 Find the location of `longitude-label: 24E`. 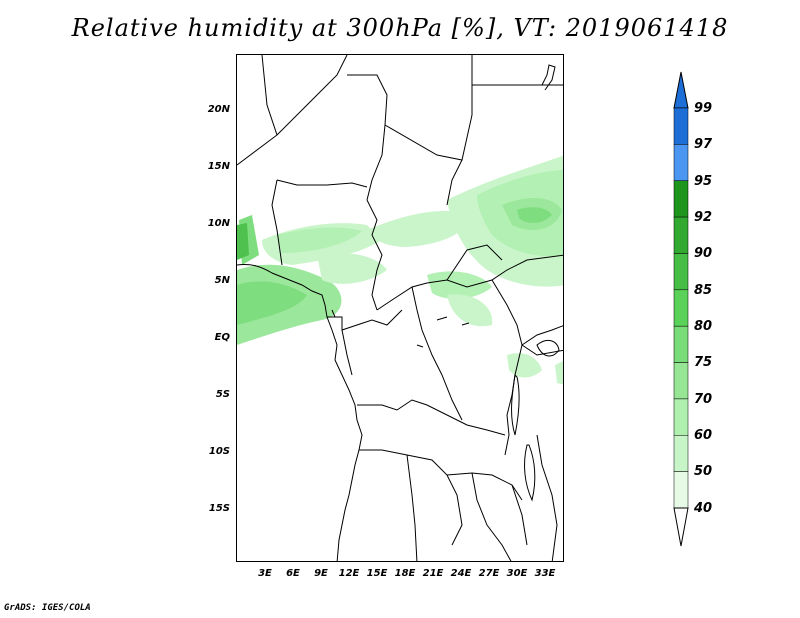

longitude-label: 24E is located at coordinates (461, 573).